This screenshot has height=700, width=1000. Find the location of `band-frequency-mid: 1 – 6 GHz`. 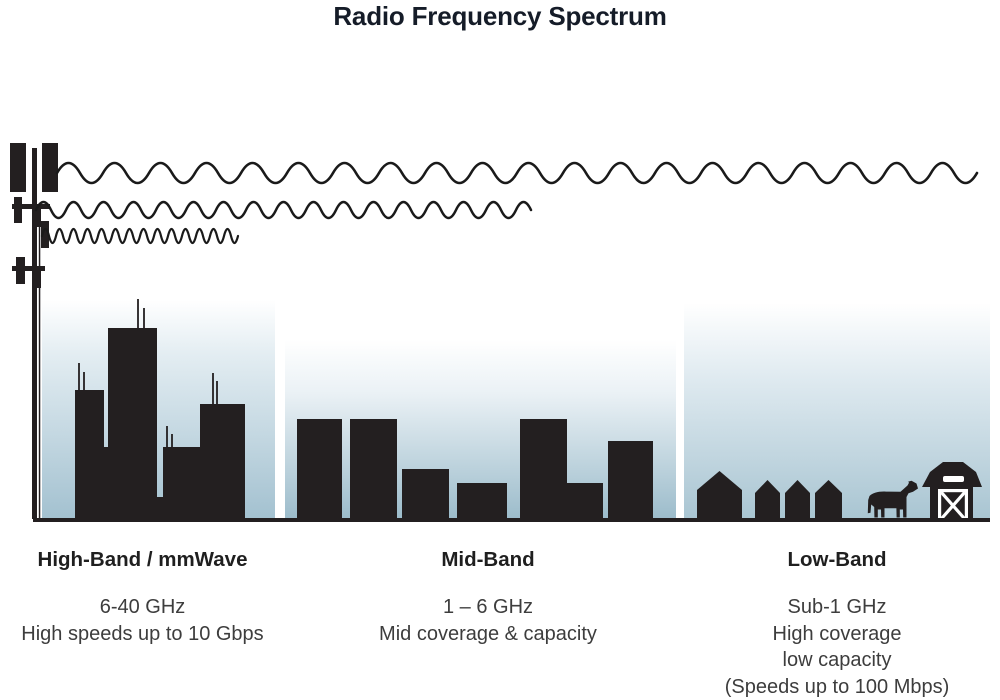

band-frequency-mid: 1 – 6 GHz is located at coordinates (488, 607).